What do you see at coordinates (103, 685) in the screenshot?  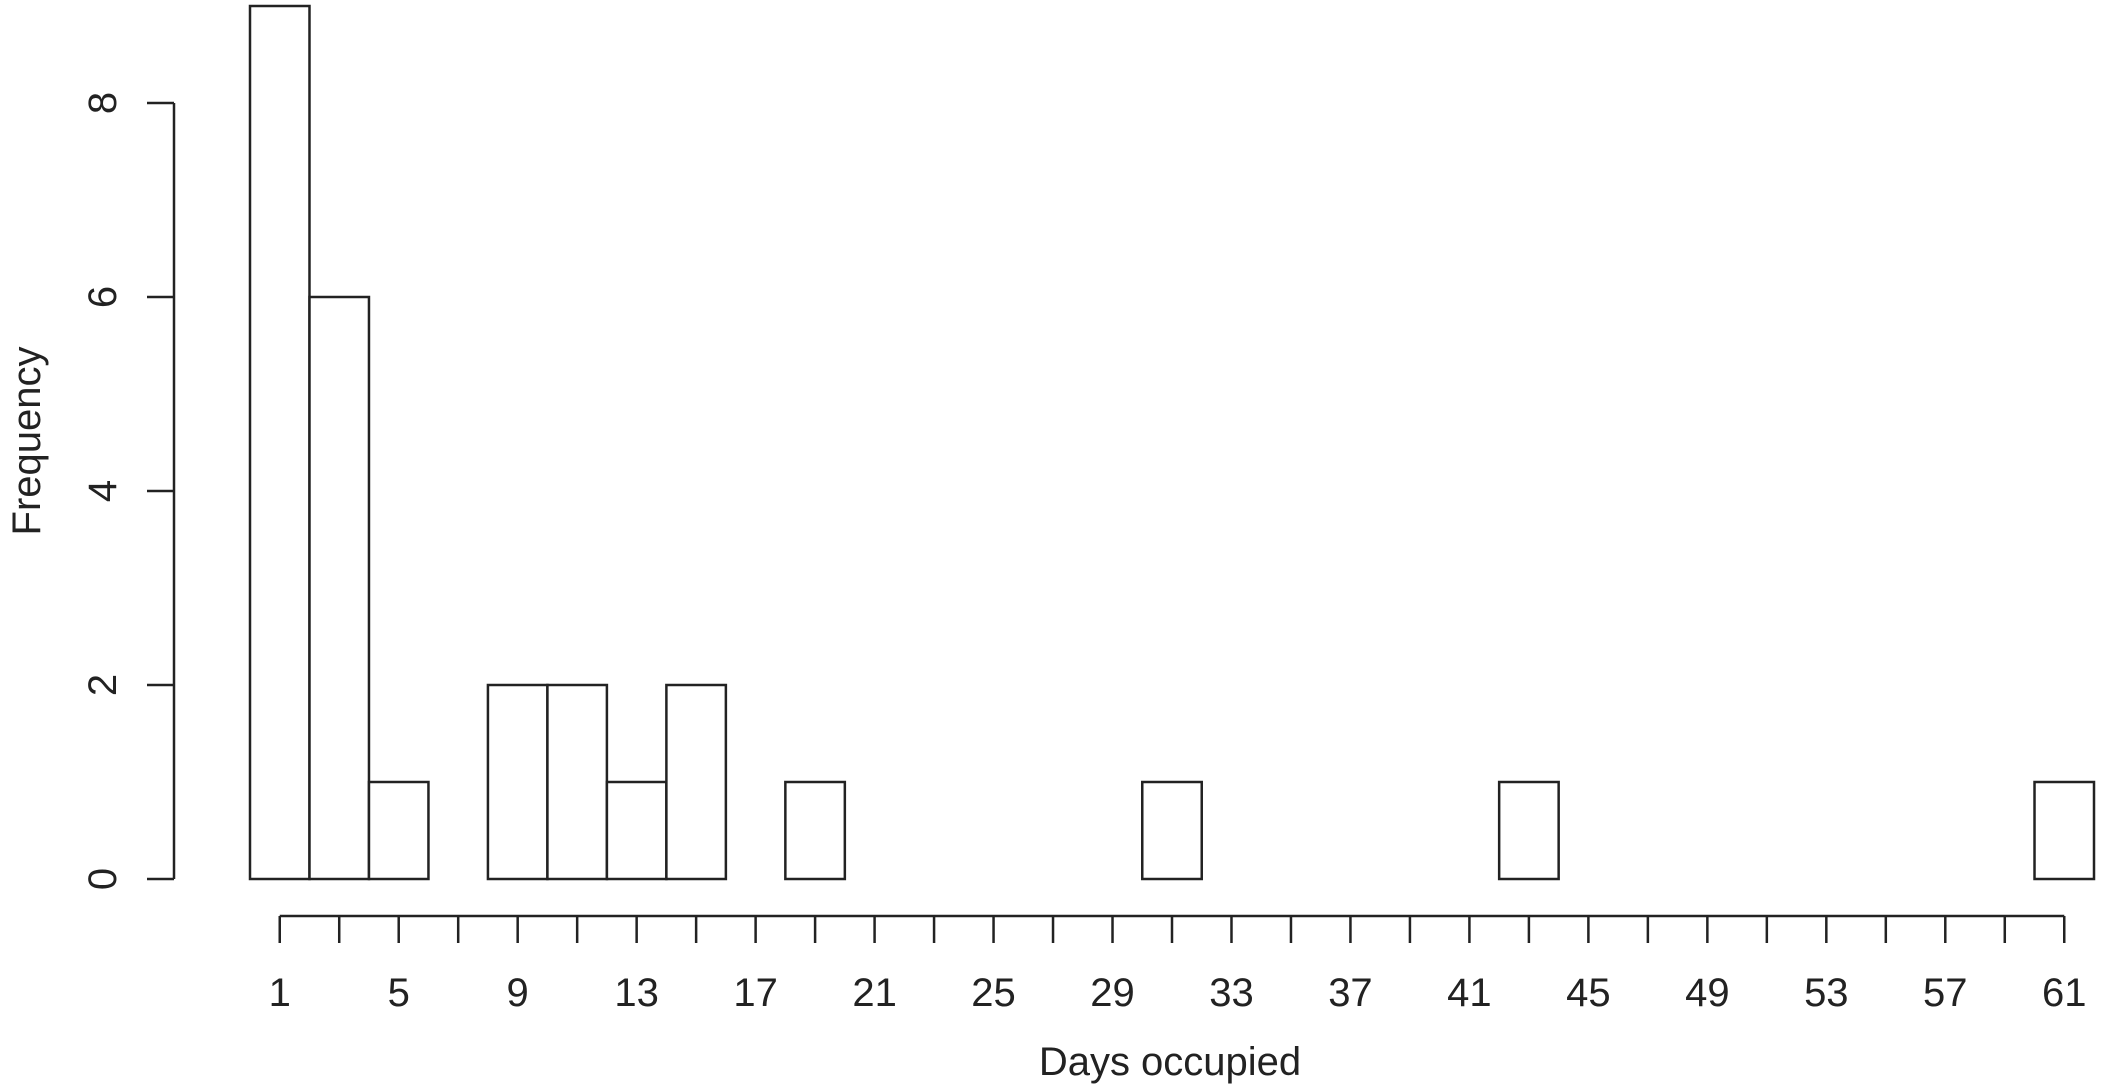 I see `y-tick-label: 2` at bounding box center [103, 685].